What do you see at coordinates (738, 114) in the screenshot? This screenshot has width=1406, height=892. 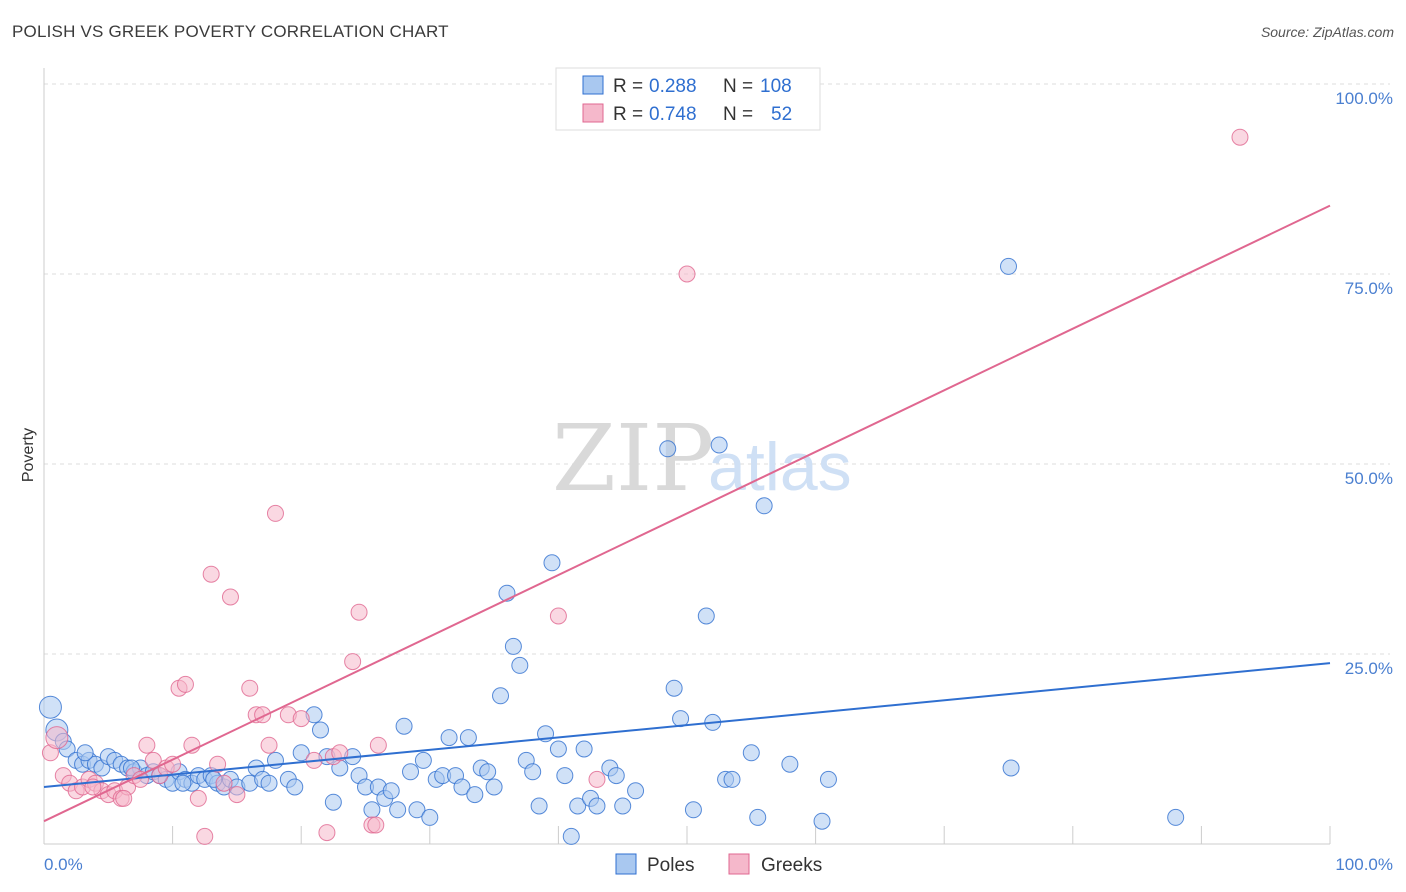 I see `greeks-n-label: N =` at bounding box center [738, 114].